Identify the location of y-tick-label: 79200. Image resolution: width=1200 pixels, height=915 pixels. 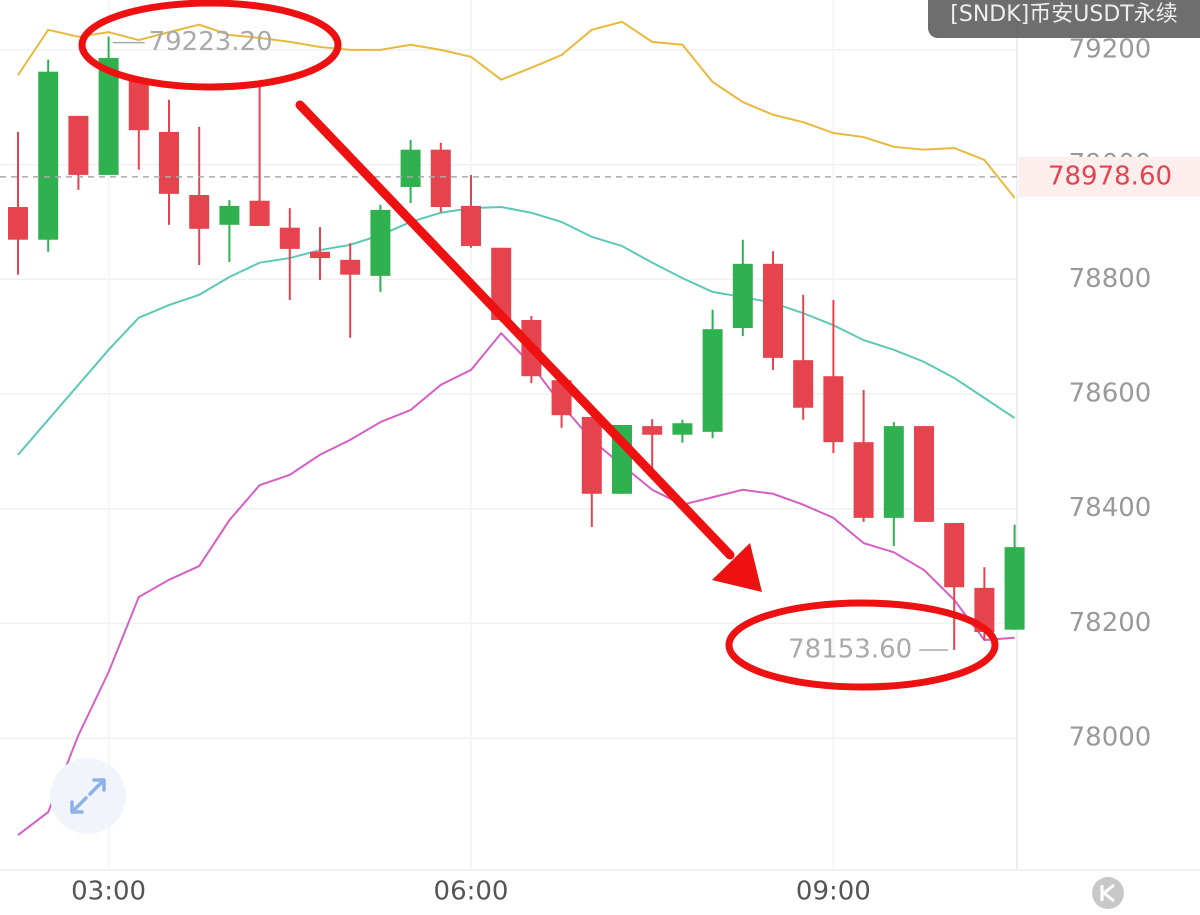
(1110, 49).